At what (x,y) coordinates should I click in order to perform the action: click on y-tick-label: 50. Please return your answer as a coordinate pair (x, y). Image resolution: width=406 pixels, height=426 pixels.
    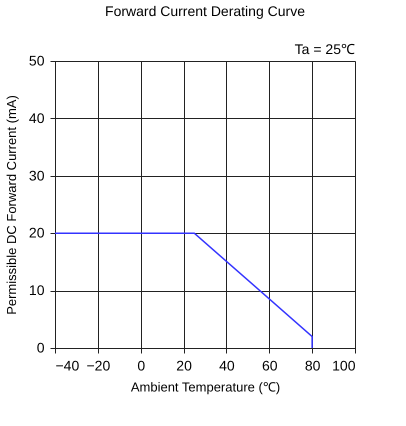
    Looking at the image, I should click on (36, 60).